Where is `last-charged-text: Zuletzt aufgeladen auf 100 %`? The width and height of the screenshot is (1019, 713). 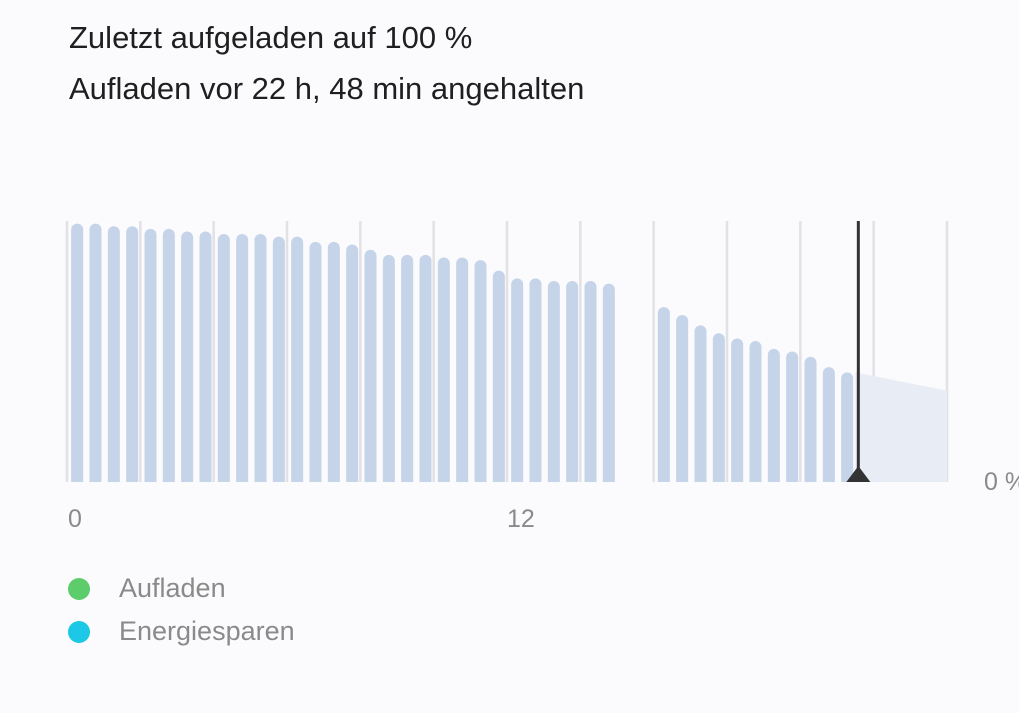
last-charged-text: Zuletzt aufgeladen auf 100 % is located at coordinates (271, 37).